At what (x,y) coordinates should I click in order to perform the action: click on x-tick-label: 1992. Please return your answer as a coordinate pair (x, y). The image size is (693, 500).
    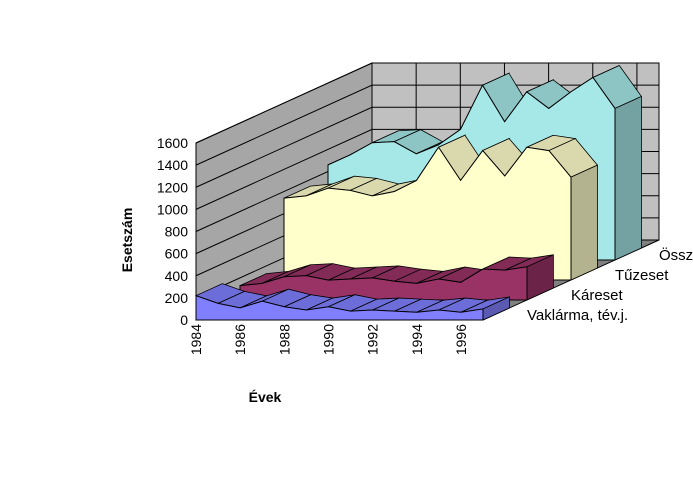
    Looking at the image, I should click on (373, 339).